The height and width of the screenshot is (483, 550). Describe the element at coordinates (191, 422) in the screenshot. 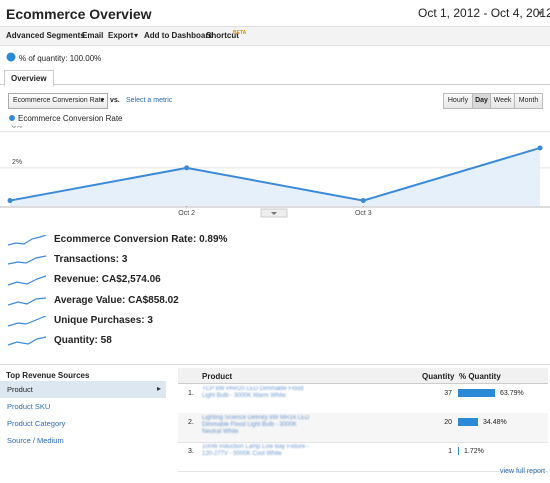

I see `row-rank: 2.` at that location.